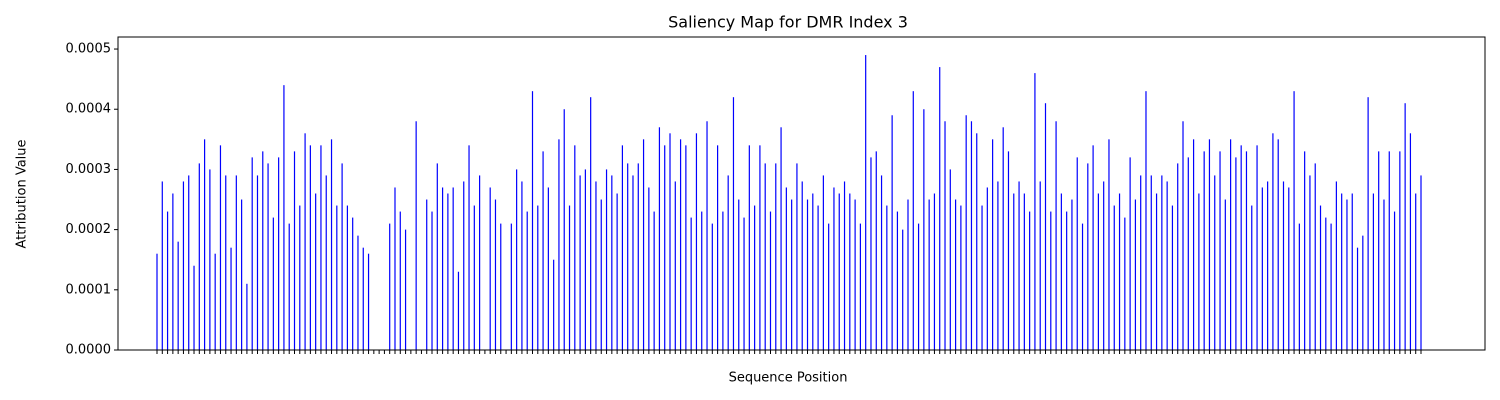 Image resolution: width=1500 pixels, height=400 pixels. I want to click on y-axis-label: Attribution Value, so click(22, 193).